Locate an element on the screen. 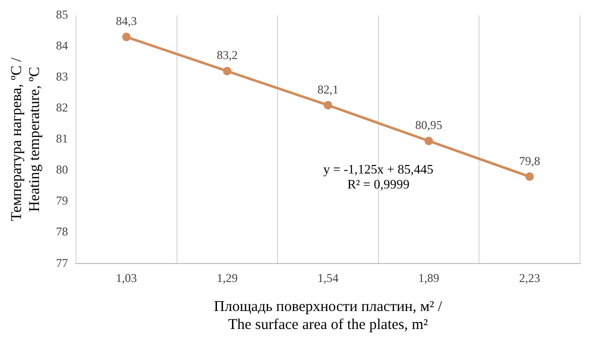 This screenshot has width=594, height=338. annotation: y = -1,125x + 85,445 is located at coordinates (378, 169).